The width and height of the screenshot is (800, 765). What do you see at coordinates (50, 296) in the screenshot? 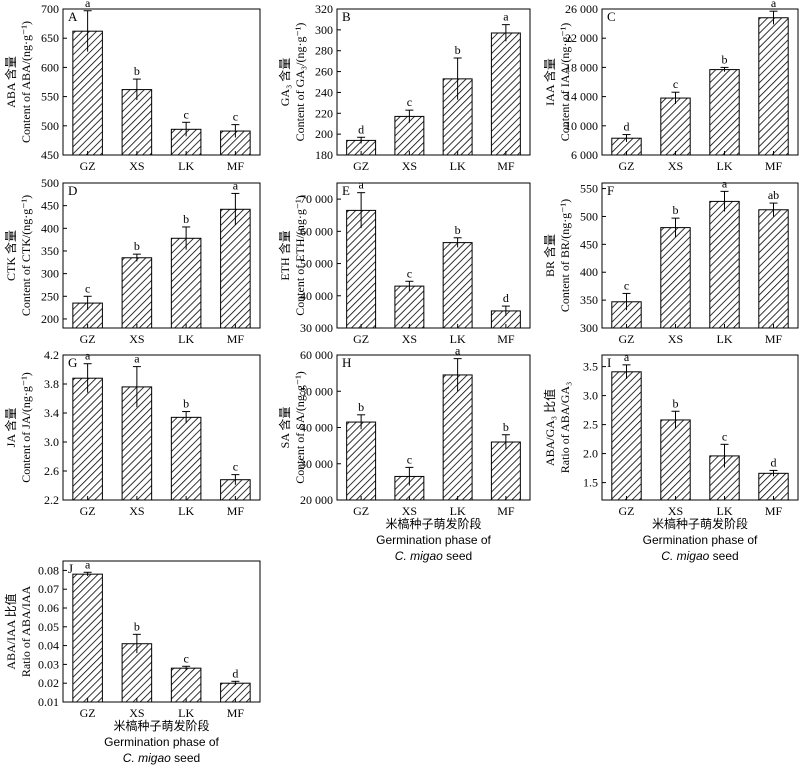
I see `y-tick-label: 250` at bounding box center [50, 296].